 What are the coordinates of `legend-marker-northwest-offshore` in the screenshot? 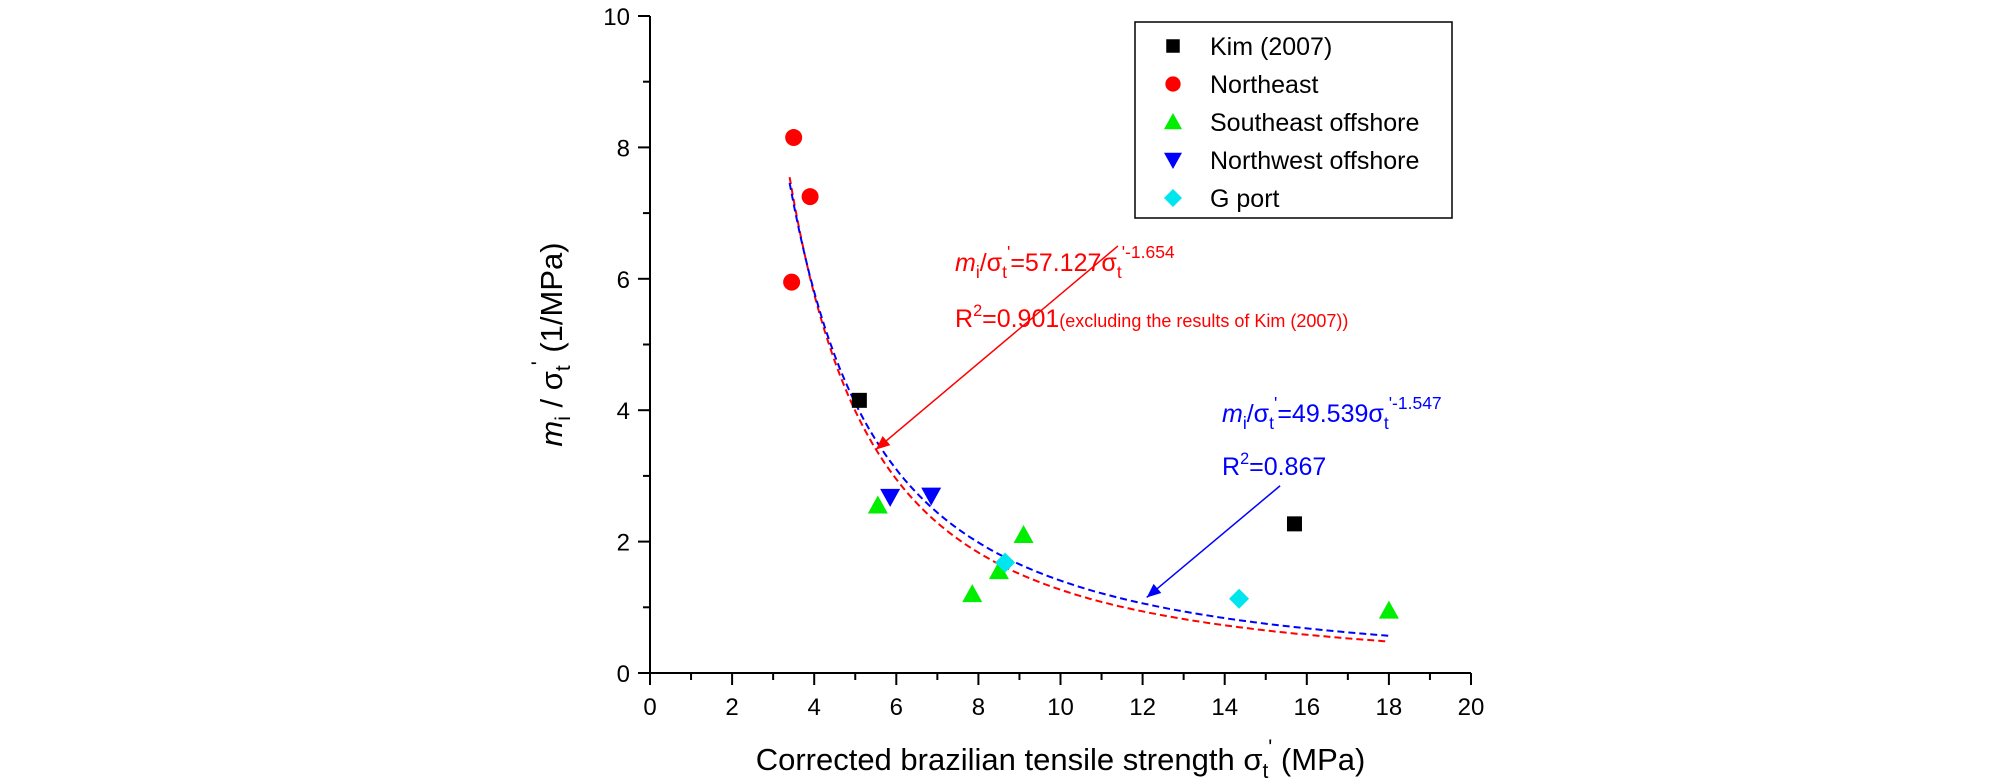 It's located at (1173, 160).